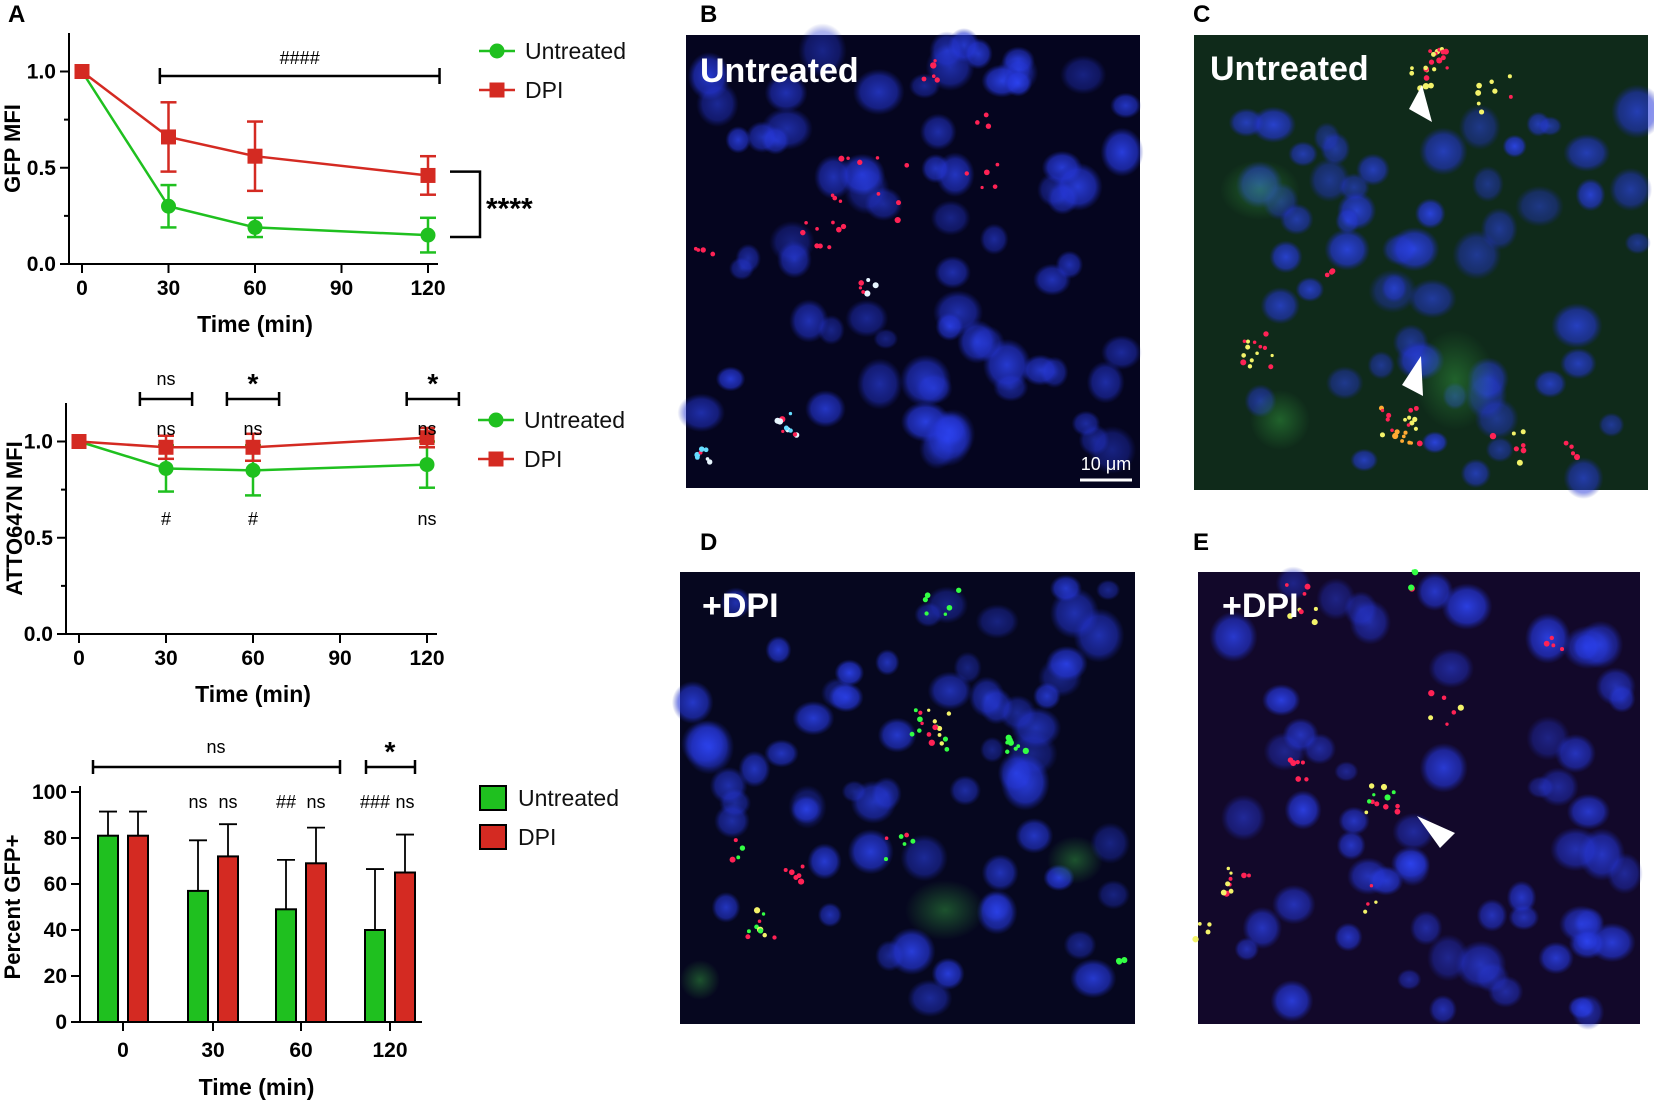 The width and height of the screenshot is (1654, 1100). I want to click on legend-swatch, so click(493, 798).